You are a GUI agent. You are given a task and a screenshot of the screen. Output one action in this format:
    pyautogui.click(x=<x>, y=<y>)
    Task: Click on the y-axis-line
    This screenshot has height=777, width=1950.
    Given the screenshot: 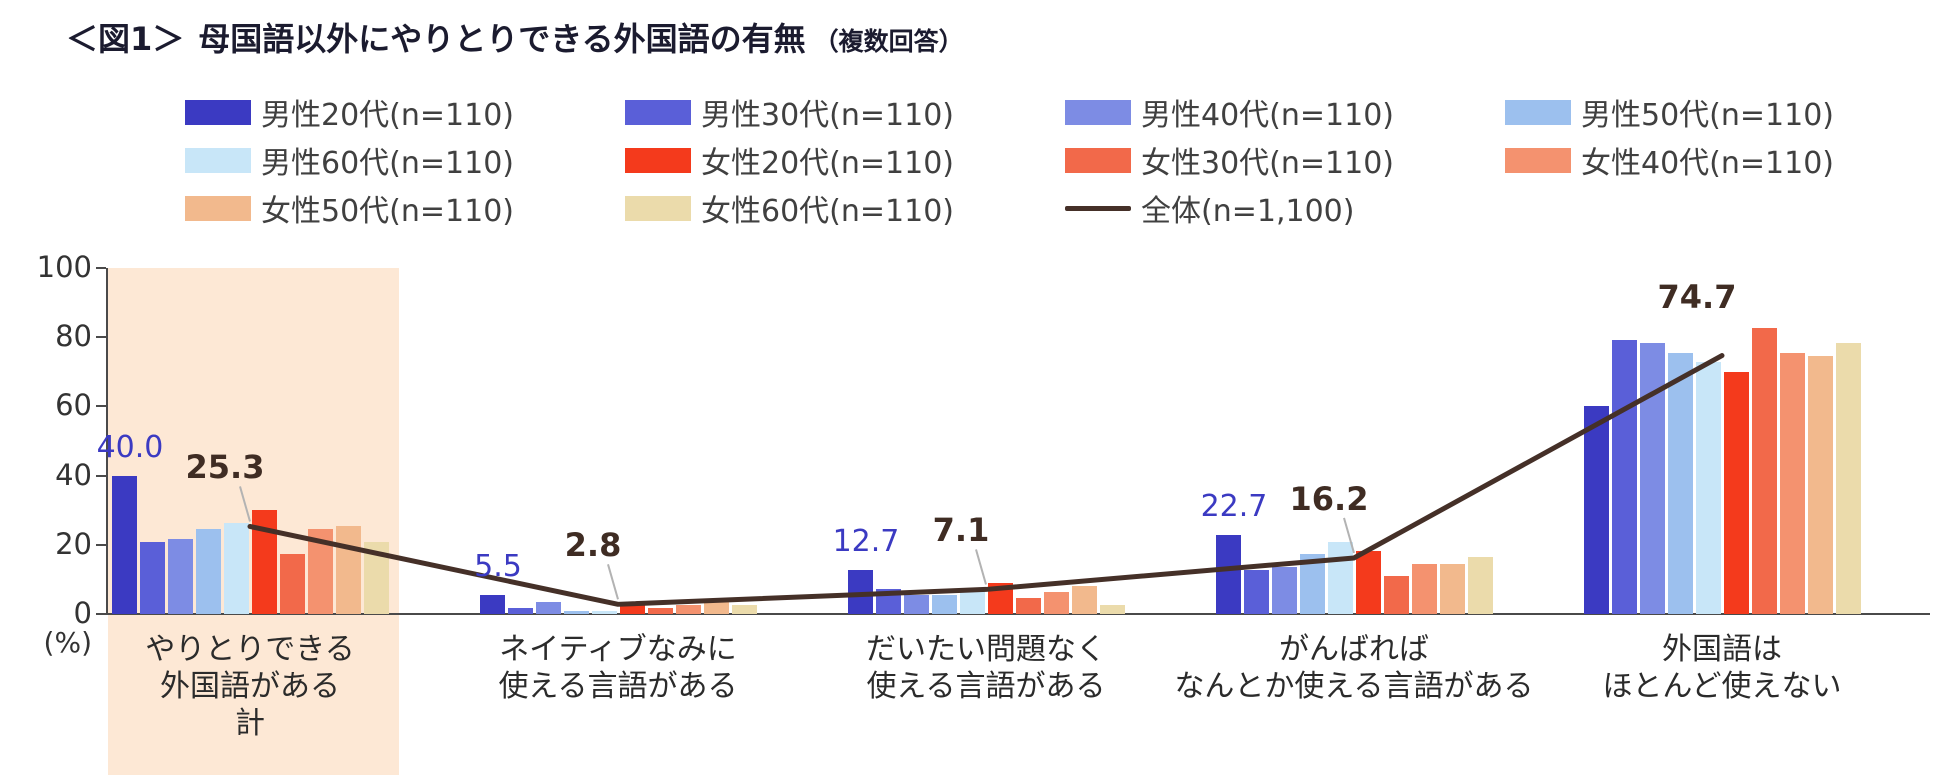 What is the action you would take?
    pyautogui.click(x=107, y=441)
    